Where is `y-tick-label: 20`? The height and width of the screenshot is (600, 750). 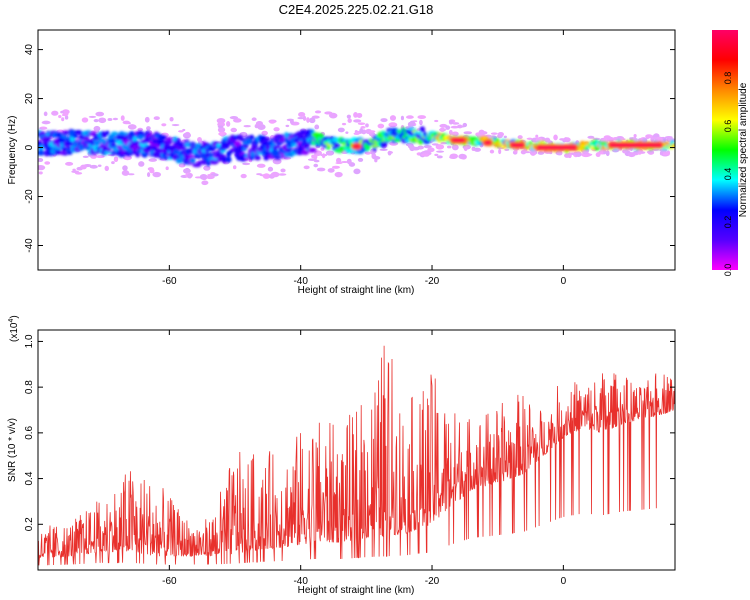 y-tick-label: 20 is located at coordinates (29, 99).